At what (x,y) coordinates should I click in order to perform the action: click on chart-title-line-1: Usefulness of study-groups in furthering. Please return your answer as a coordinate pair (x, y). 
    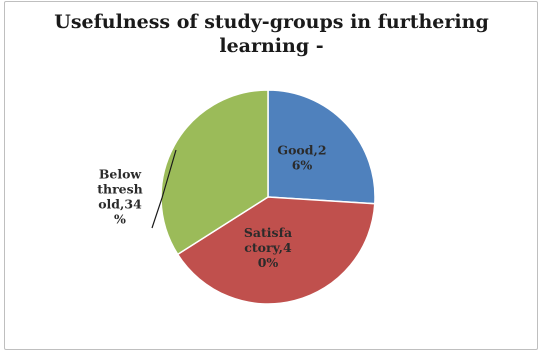
    Looking at the image, I should click on (271, 22).